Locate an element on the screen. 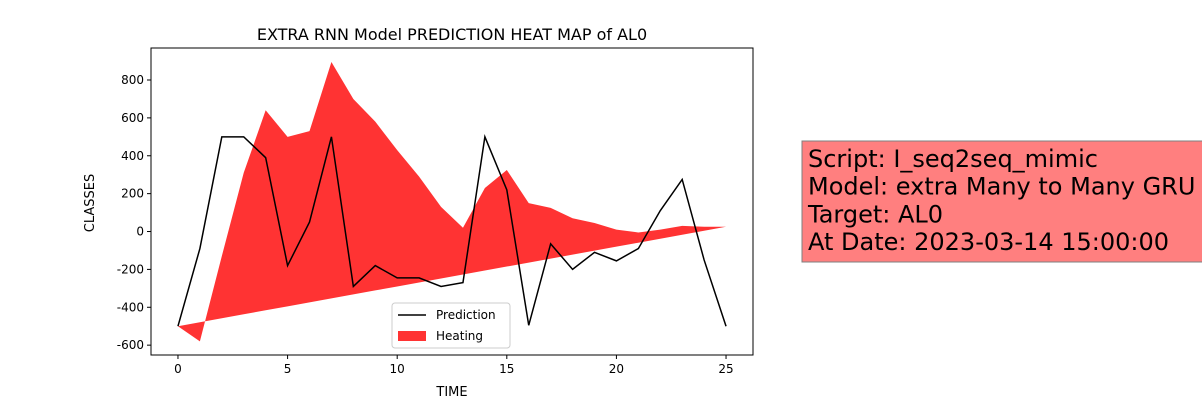  annotation-line: Script: I_seq2seq_mimic is located at coordinates (953, 159).